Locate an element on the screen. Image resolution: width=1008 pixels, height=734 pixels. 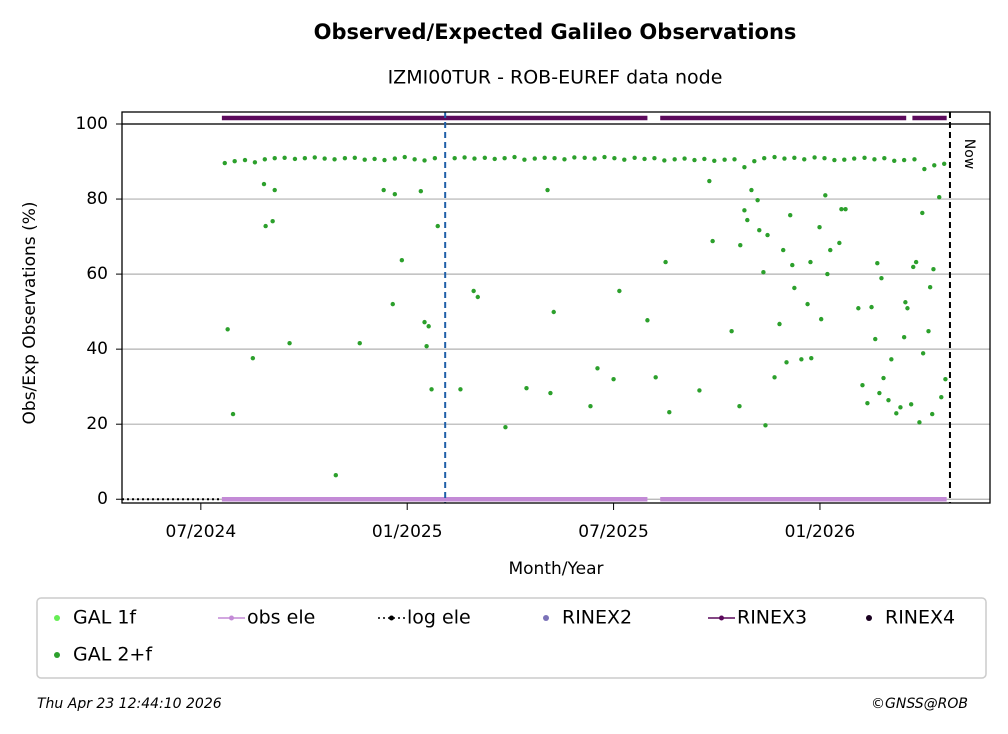
legend-label: RINEX4 is located at coordinates (920, 618).